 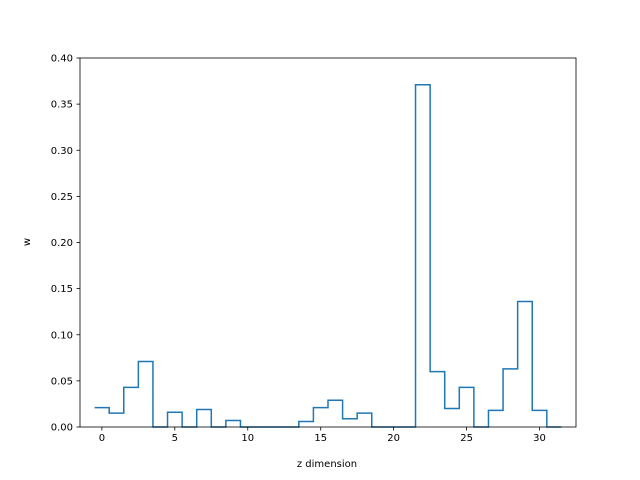 I want to click on y-axis-label: w, so click(x=27, y=242).